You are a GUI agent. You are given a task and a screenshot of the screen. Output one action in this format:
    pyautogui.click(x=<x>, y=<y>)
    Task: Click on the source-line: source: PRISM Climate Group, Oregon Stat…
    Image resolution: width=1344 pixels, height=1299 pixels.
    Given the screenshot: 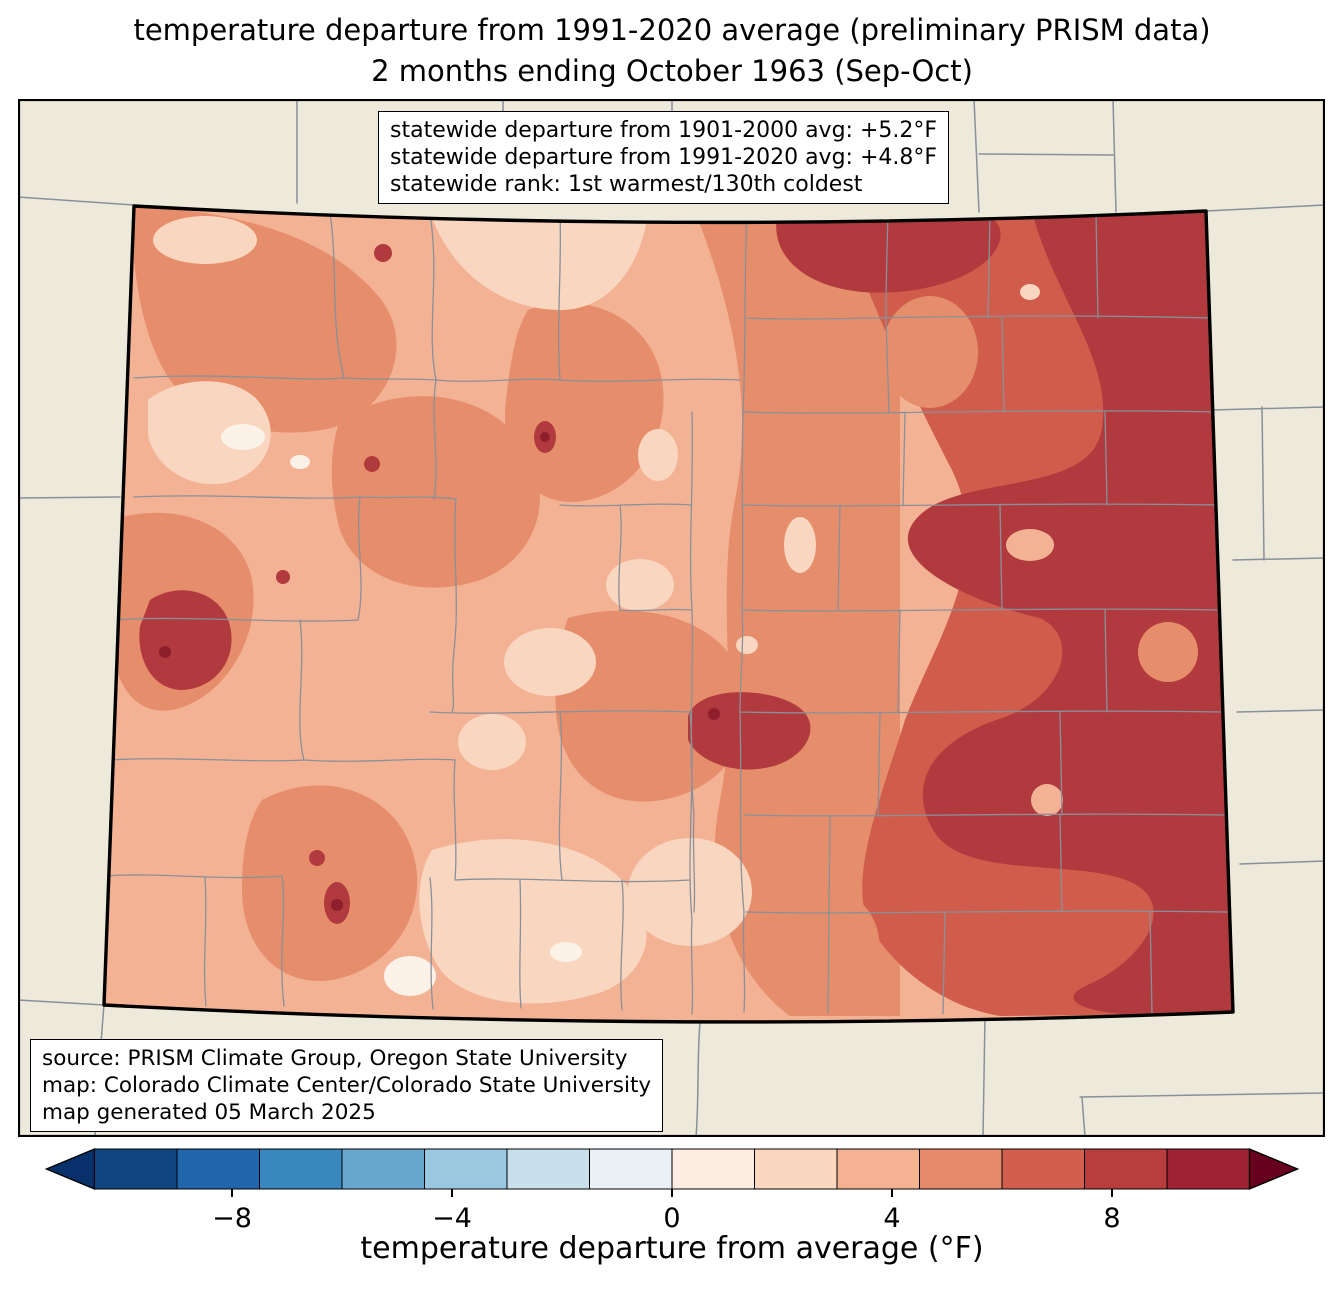 What is the action you would take?
    pyautogui.click(x=335, y=1058)
    